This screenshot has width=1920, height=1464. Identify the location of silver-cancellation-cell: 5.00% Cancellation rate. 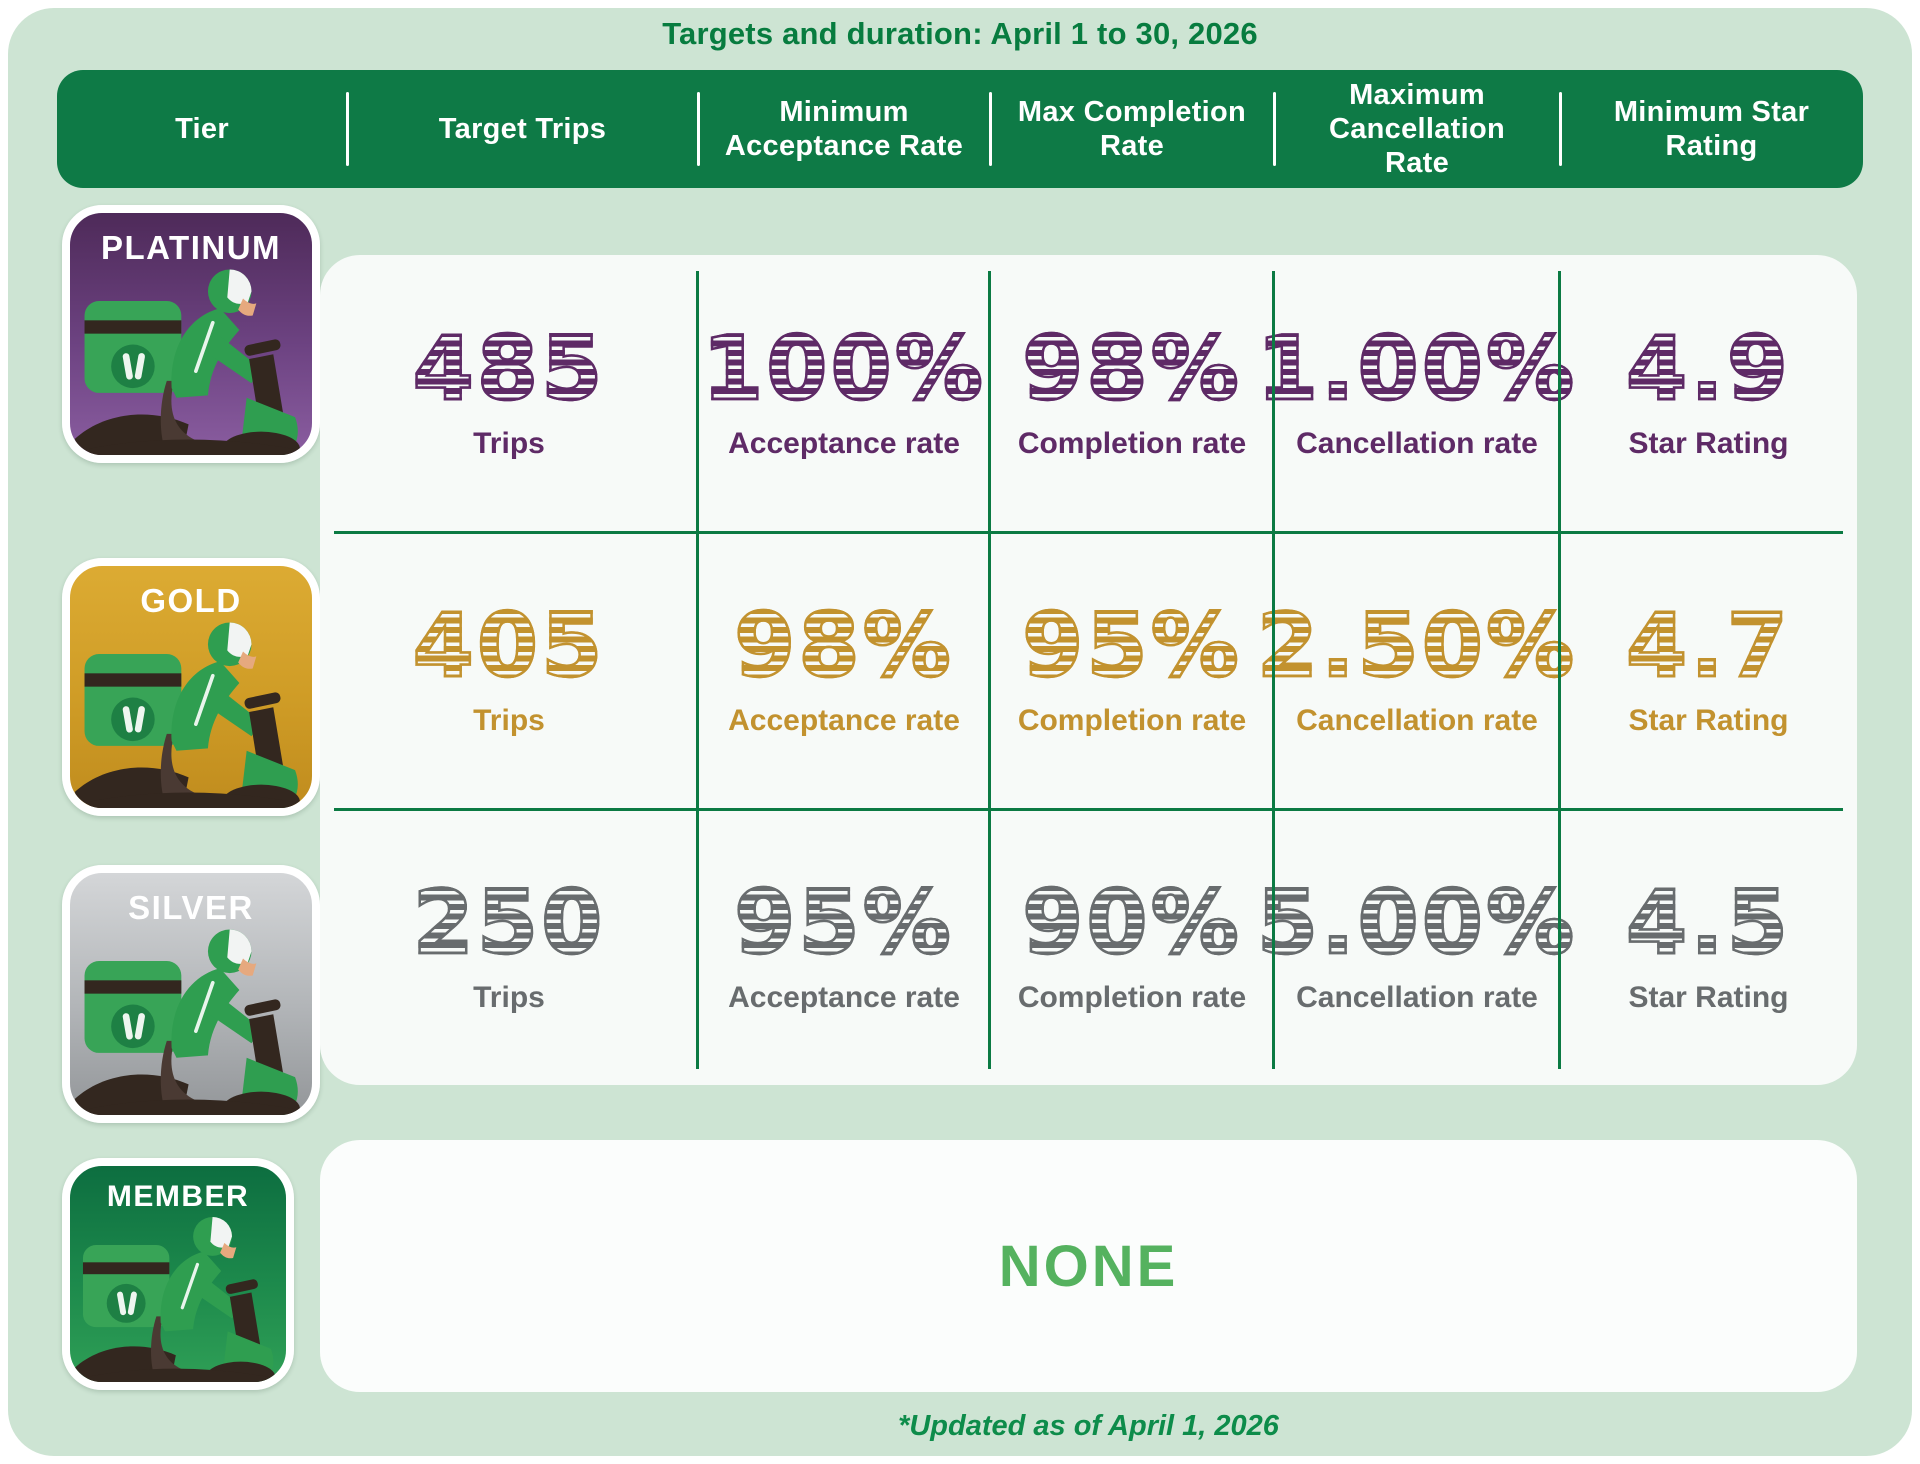
(1416, 946).